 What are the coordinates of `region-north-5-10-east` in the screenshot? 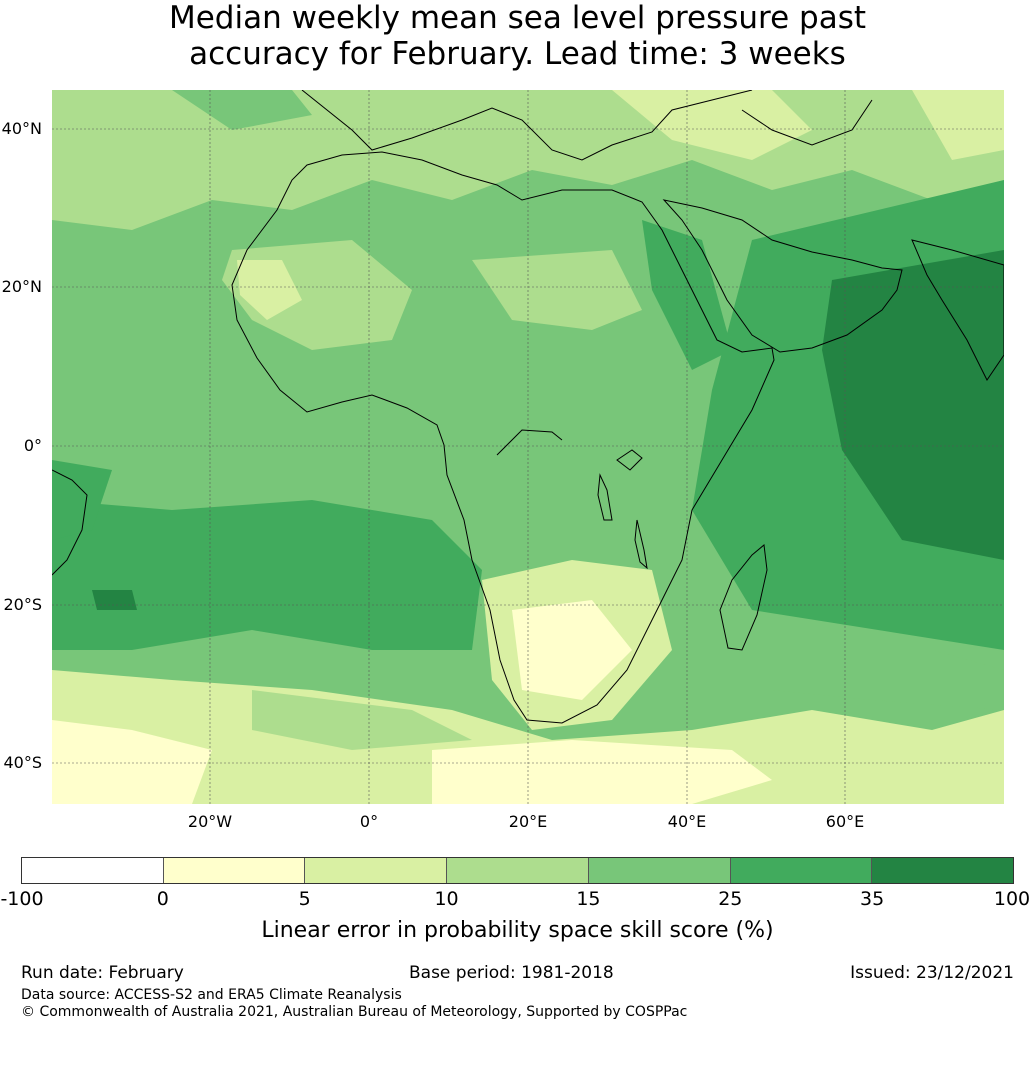 It's located at (712, 125).